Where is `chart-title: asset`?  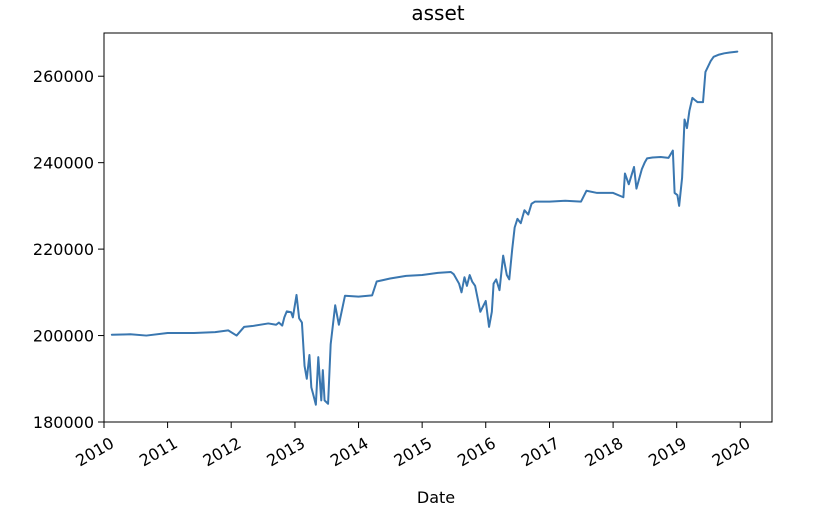 chart-title: asset is located at coordinates (437, 13).